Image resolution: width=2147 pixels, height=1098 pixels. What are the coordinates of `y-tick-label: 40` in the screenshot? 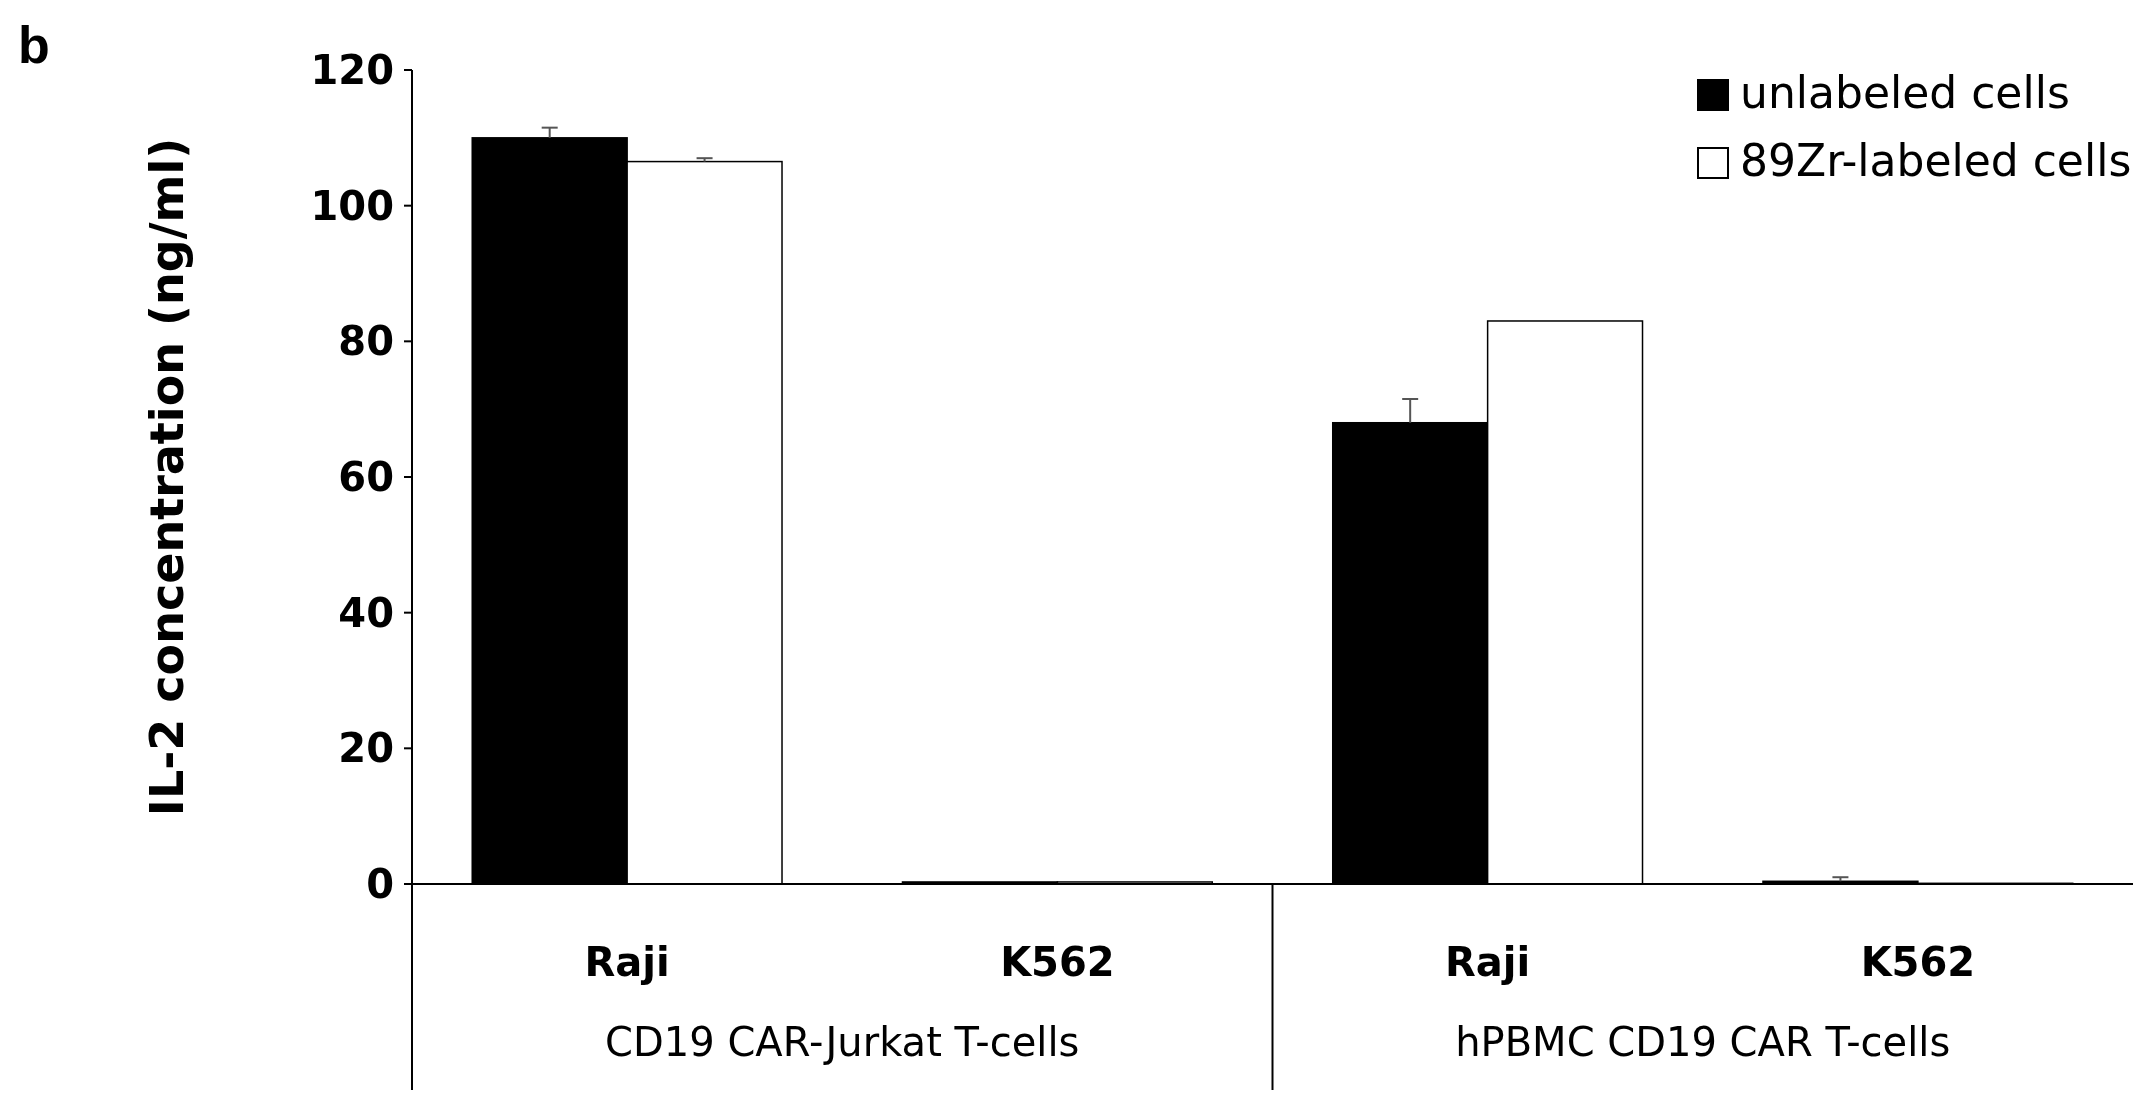 It's located at (366, 612).